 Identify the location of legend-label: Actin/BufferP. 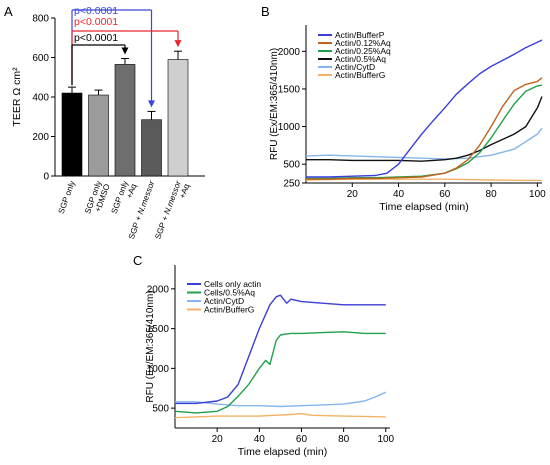
(360, 35).